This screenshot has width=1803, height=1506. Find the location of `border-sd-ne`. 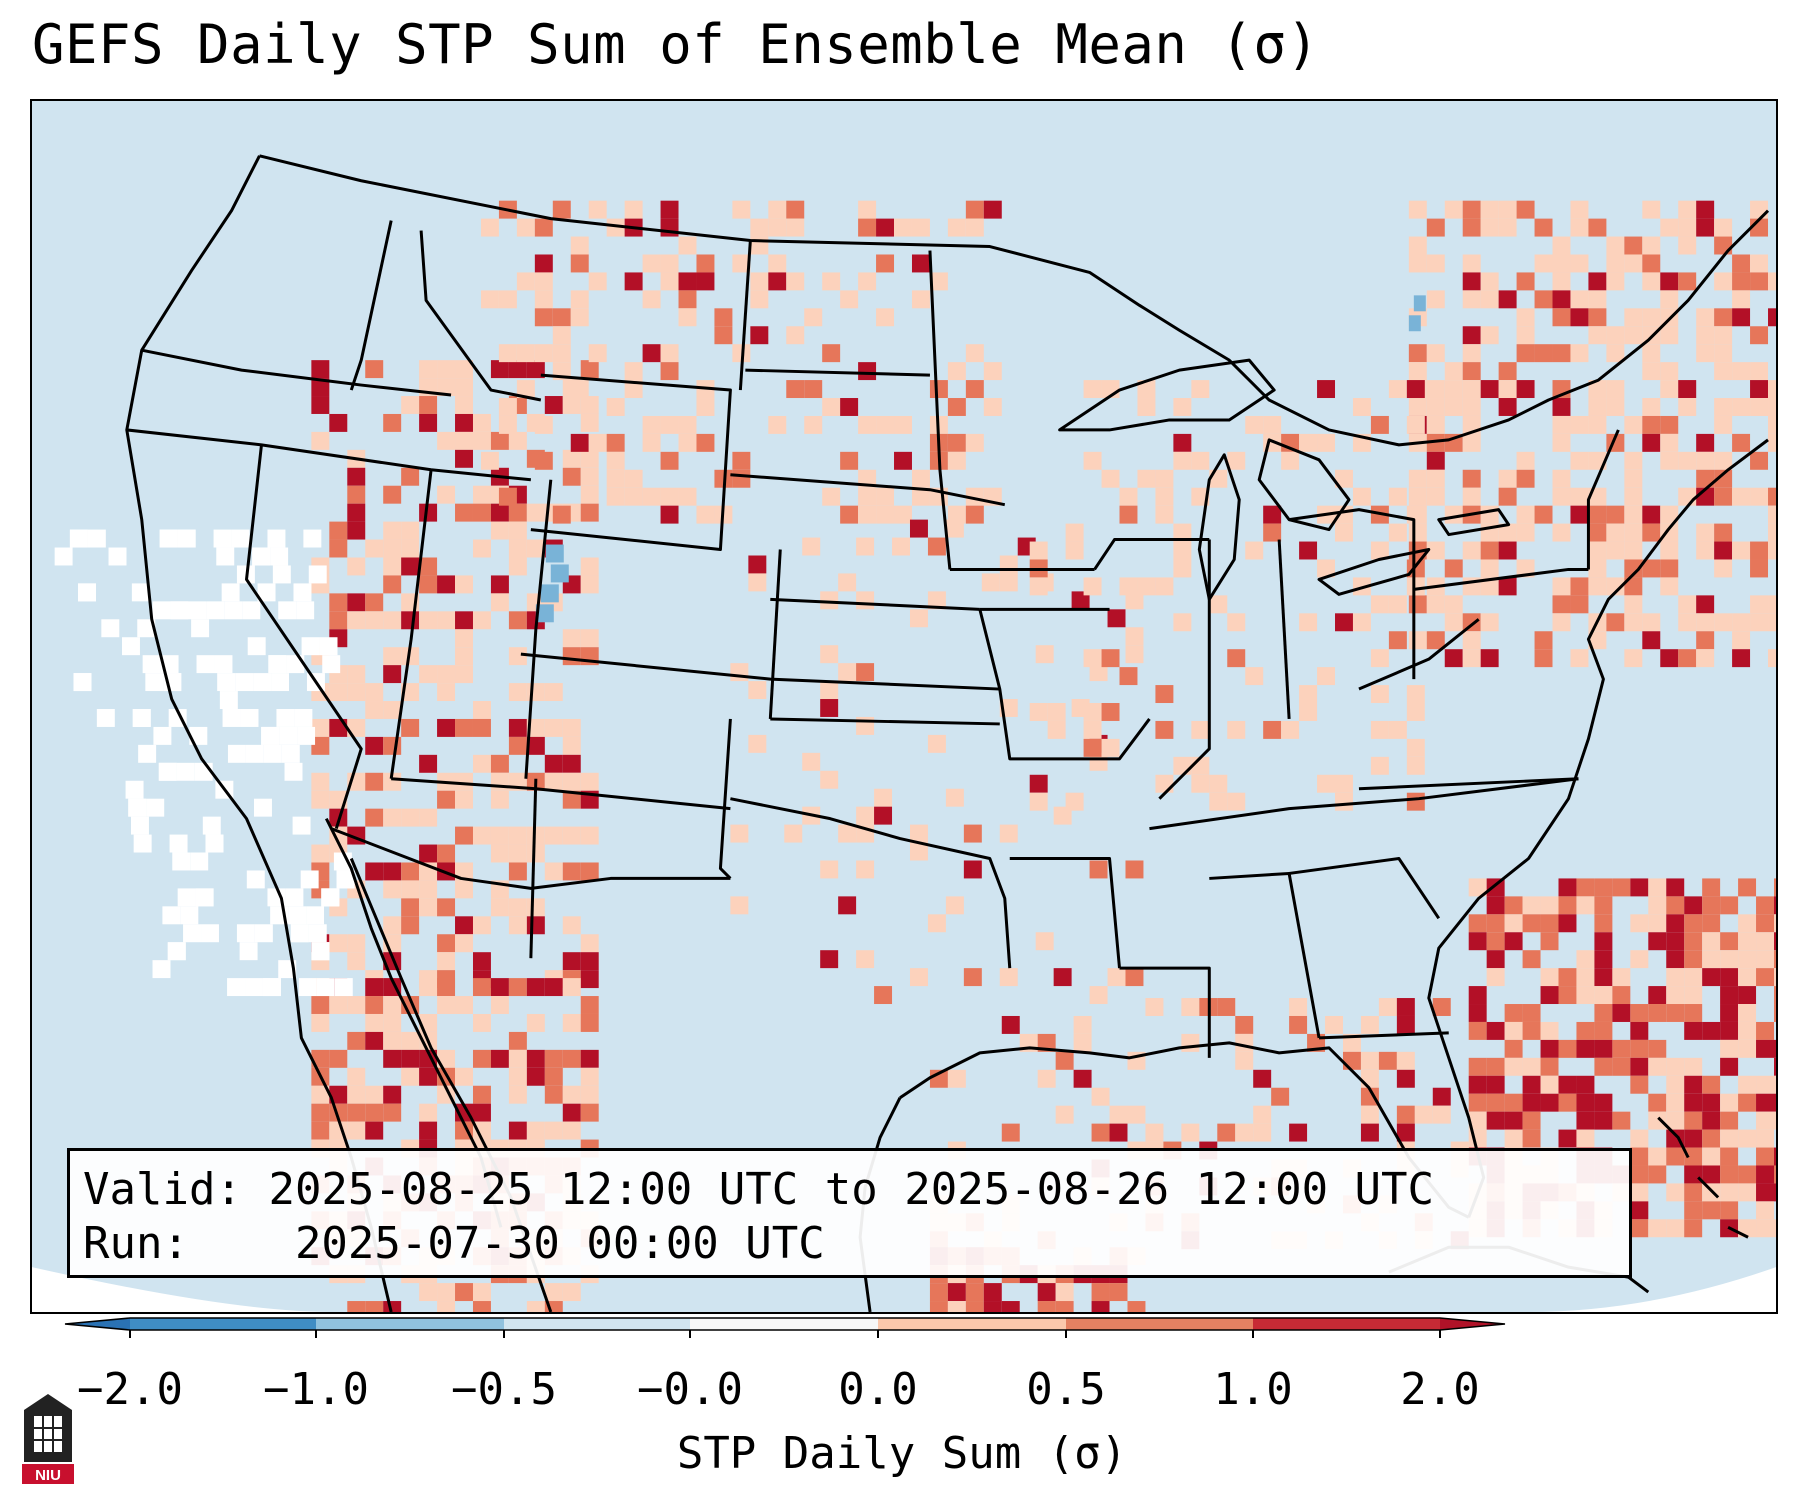

border-sd-ne is located at coordinates (868, 490).